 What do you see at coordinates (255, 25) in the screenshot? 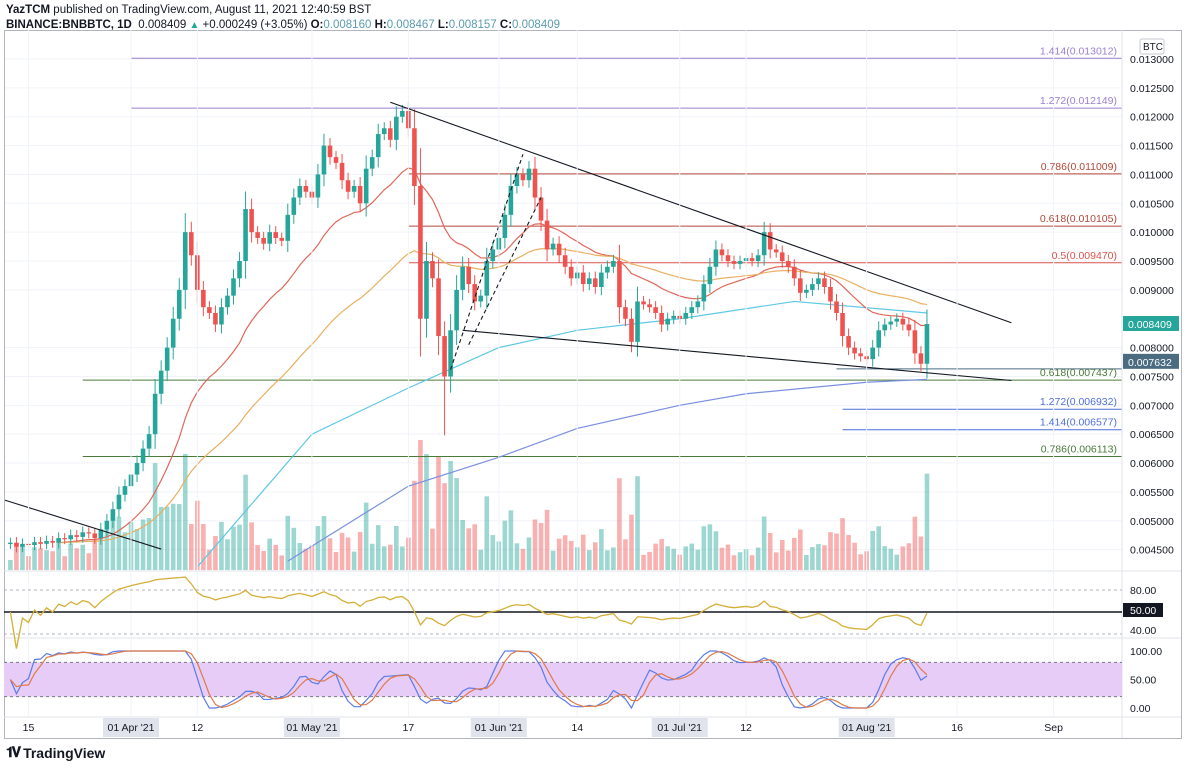
I see `price-change: +0.000249 (+3.05%)` at bounding box center [255, 25].